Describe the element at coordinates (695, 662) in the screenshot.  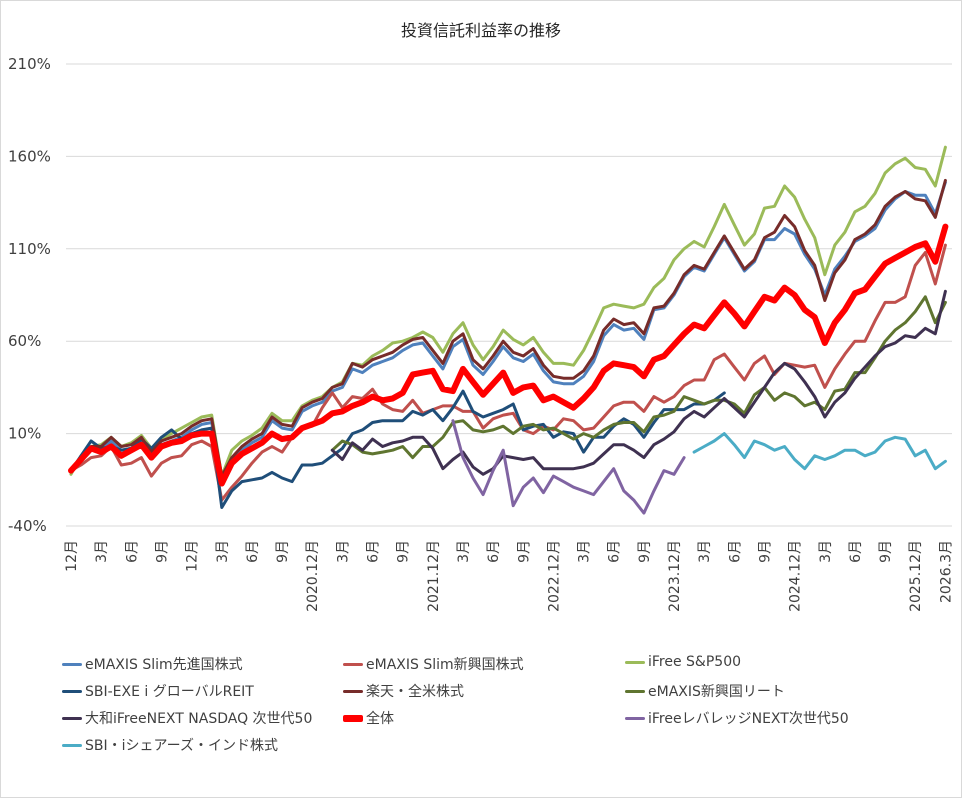
I see `legend-label: iFree S&P500` at that location.